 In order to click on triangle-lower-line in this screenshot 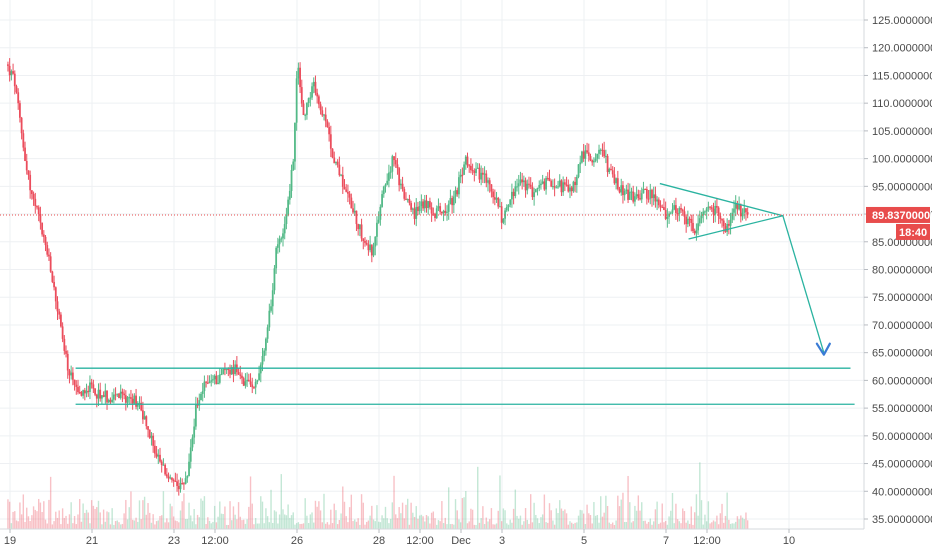, I will do `click(736, 227)`.